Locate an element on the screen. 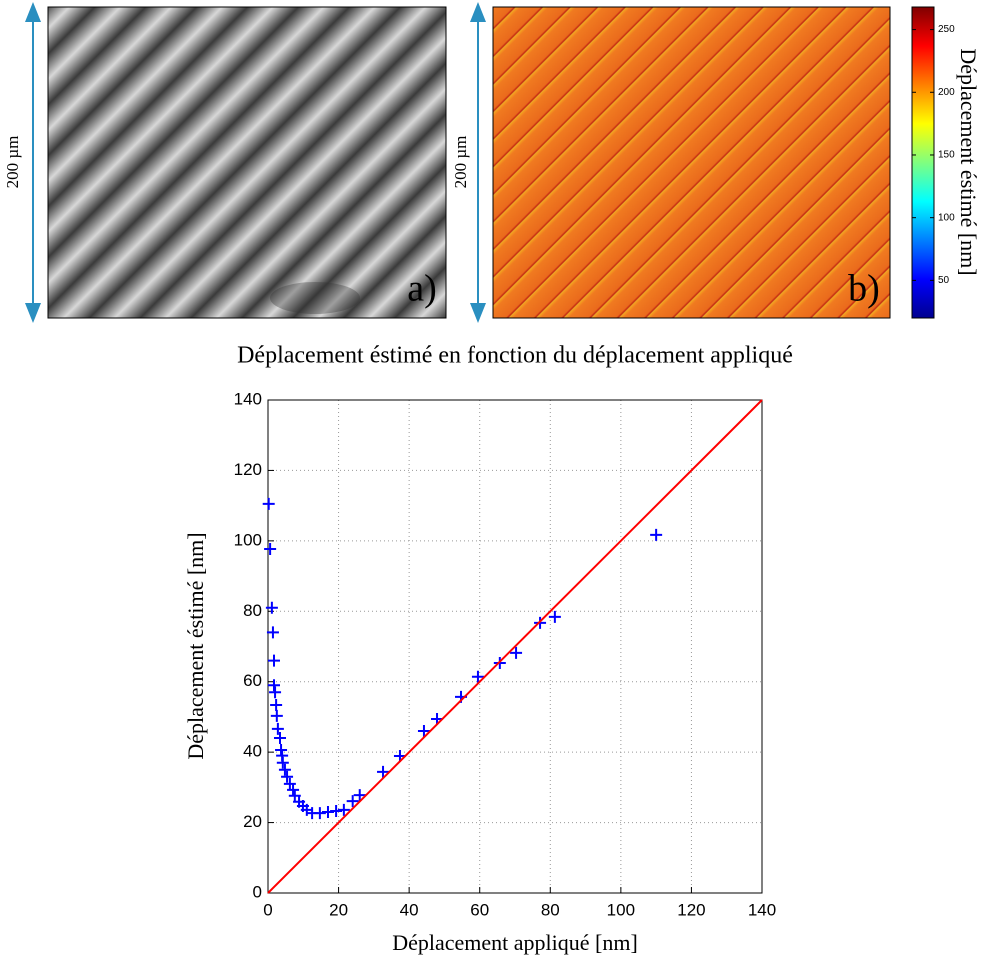 The height and width of the screenshot is (963, 994). colorbar-tick-label: 250 is located at coordinates (946, 29).